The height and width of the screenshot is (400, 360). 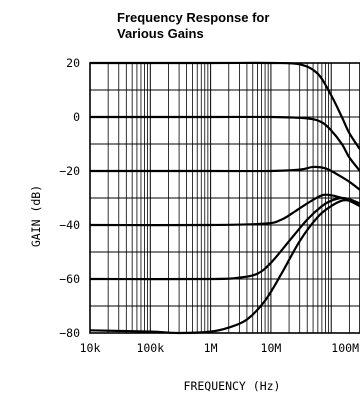 I want to click on y-tick-labels: 20 0 −20 −40 −60 −80, so click(x=69, y=198).